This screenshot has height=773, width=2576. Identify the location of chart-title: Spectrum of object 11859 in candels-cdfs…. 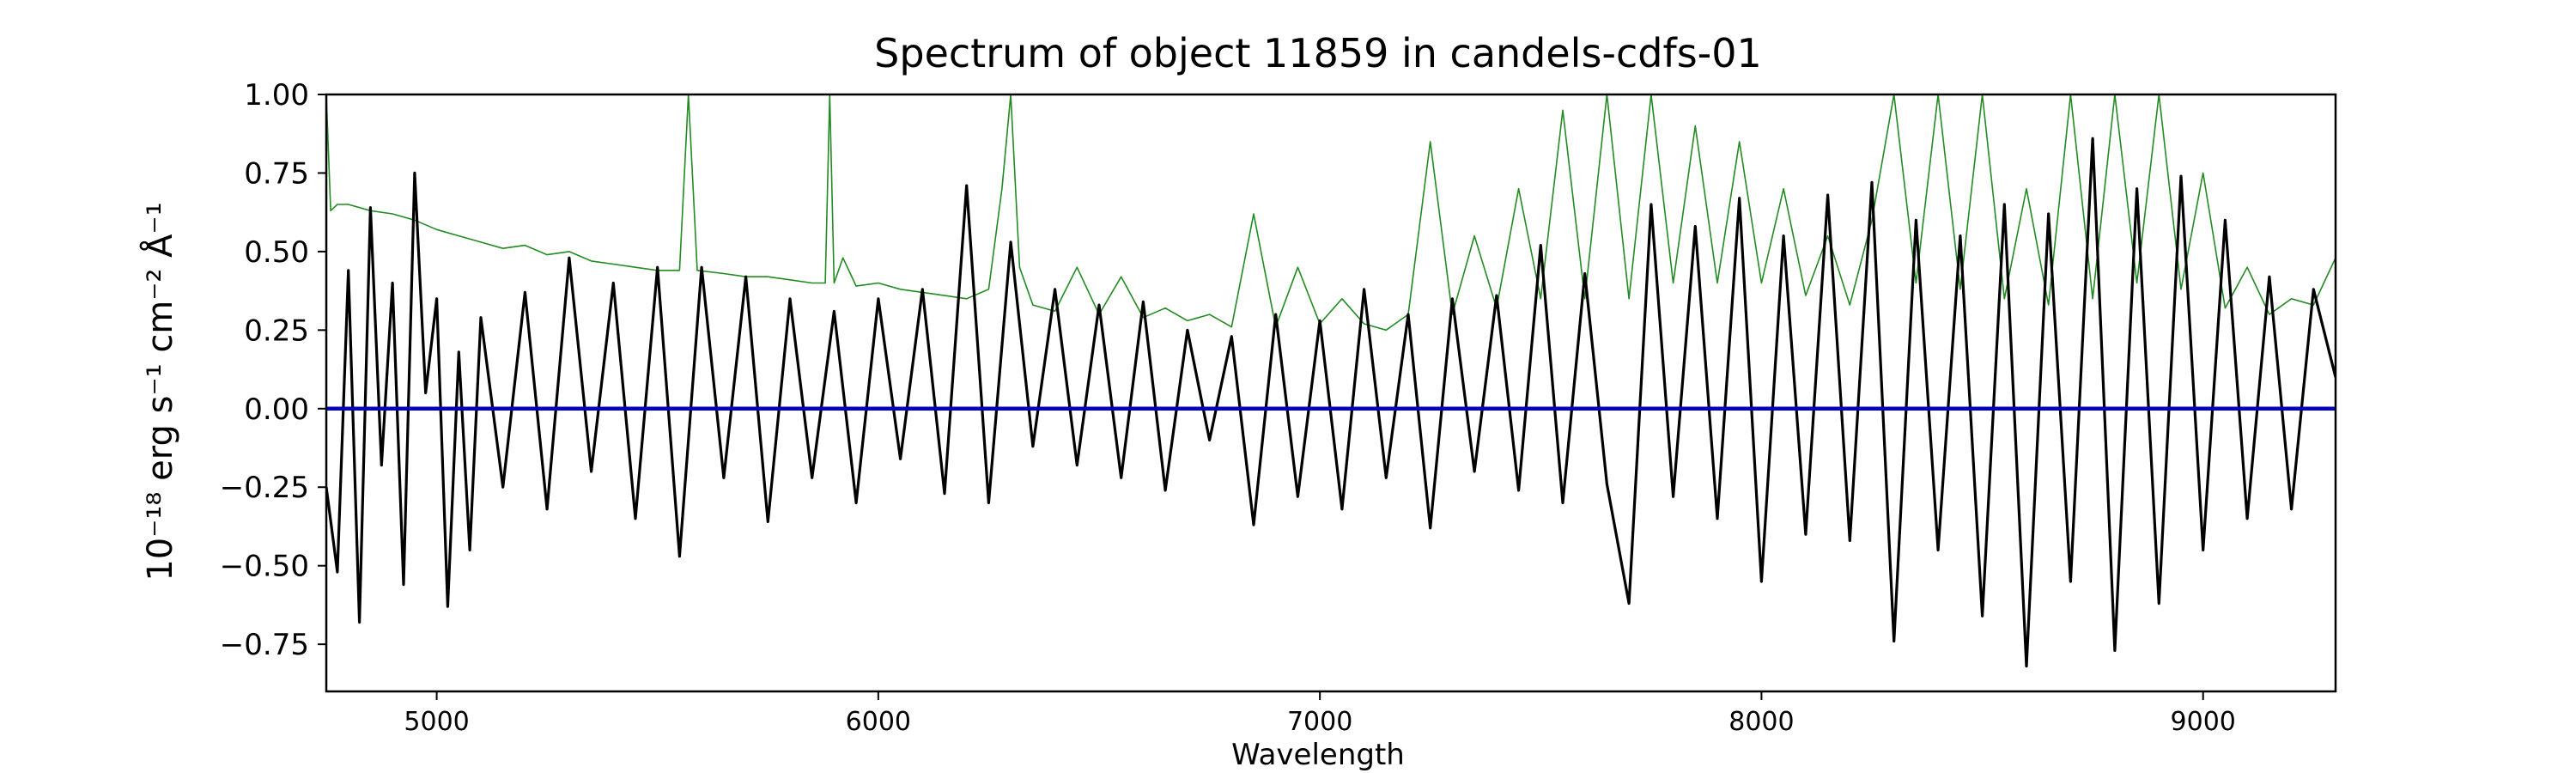
(1318, 53).